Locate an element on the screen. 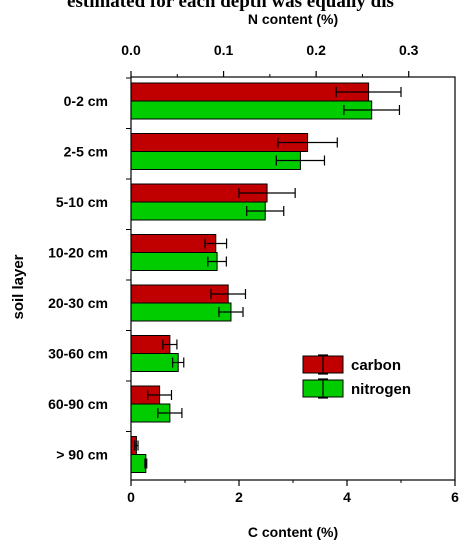  category-label: > 90 cm is located at coordinates (82, 455).